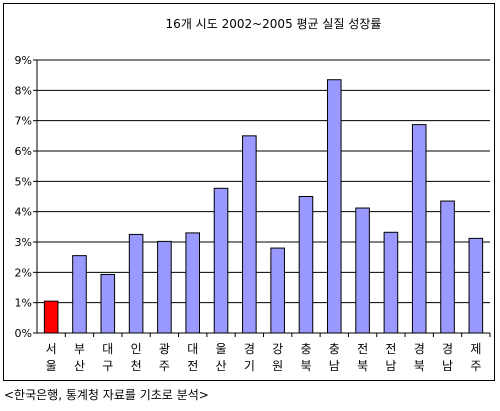  What do you see at coordinates (23, 242) in the screenshot?
I see `y-tick-label: 3%` at bounding box center [23, 242].